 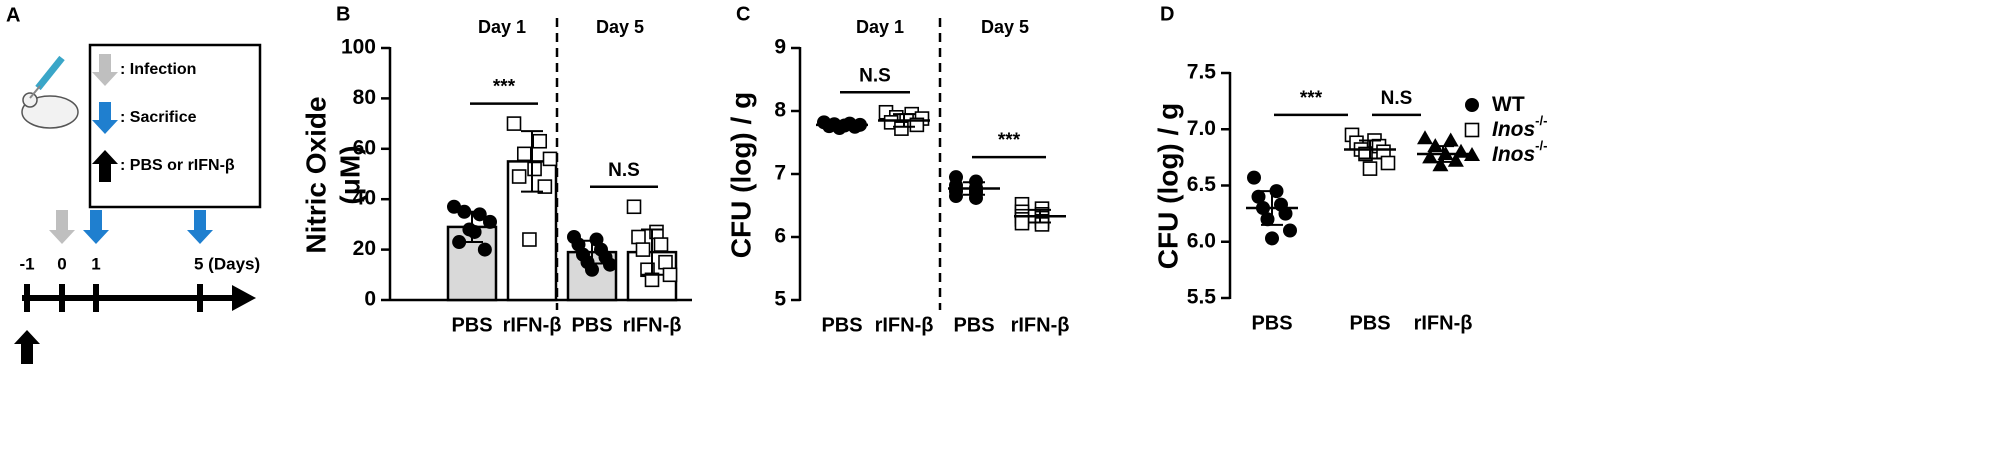 What do you see at coordinates (364, 248) in the screenshot?
I see `y-tick-label: 20` at bounding box center [364, 248].